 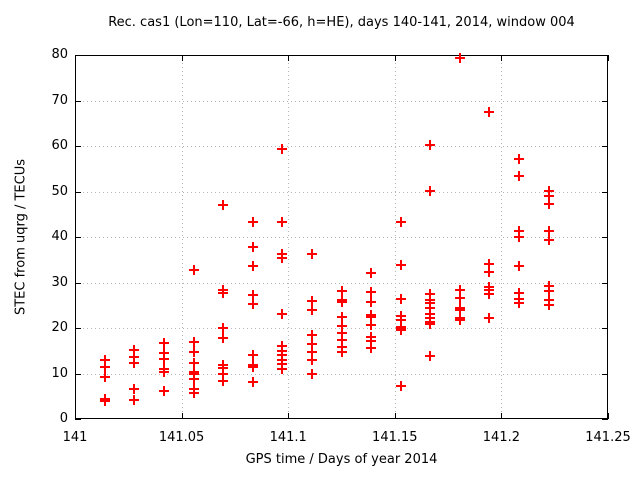 What do you see at coordinates (181, 437) in the screenshot?
I see `x-tick-label: 141.05` at bounding box center [181, 437].